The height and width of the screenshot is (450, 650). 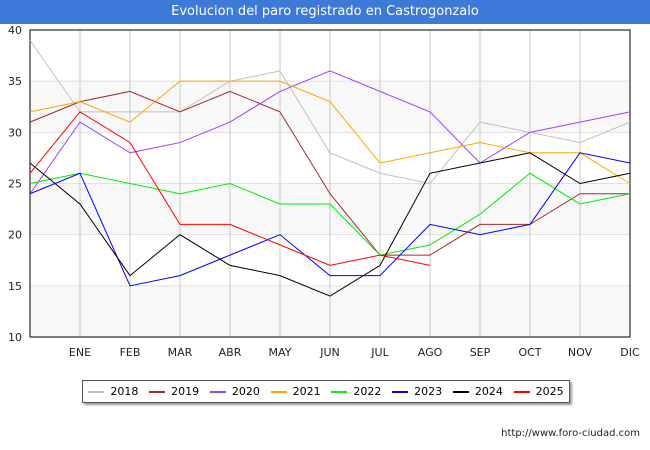 What do you see at coordinates (326, 391) in the screenshot?
I see `legend: 2018 2019 2020 2021 2022 2023 2024 2025` at bounding box center [326, 391].